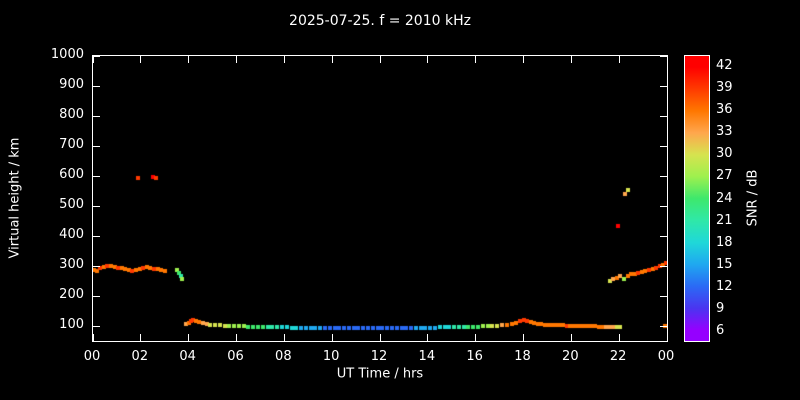 Image resolution: width=800 pixels, height=400 pixels. I want to click on colorbar-tick-label: 18, so click(724, 242).